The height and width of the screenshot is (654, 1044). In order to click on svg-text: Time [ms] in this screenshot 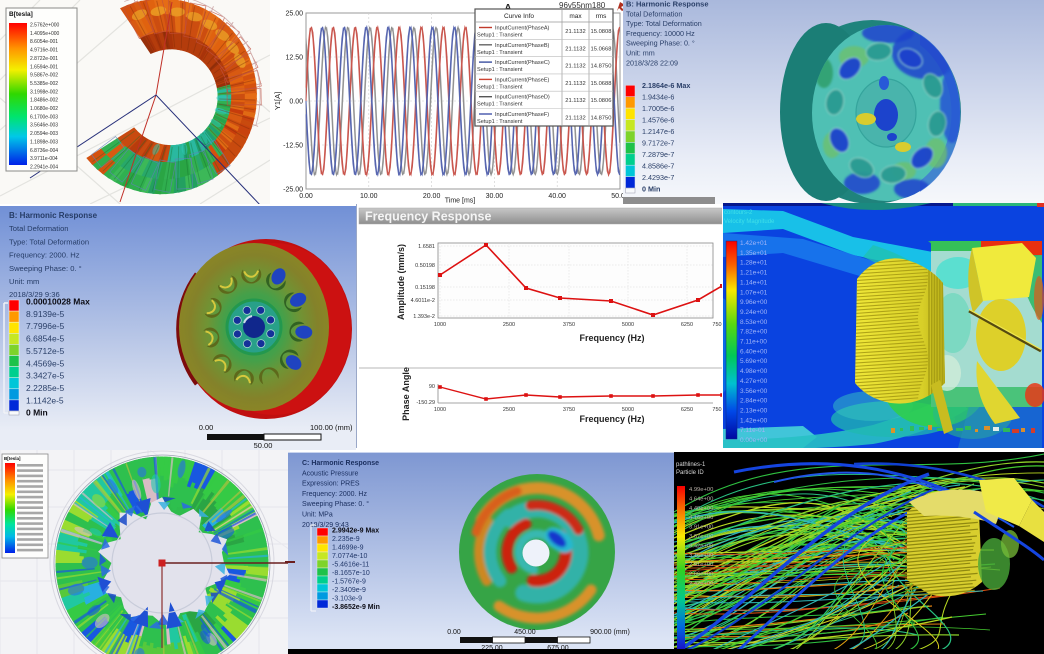, I will do `click(460, 201)`.